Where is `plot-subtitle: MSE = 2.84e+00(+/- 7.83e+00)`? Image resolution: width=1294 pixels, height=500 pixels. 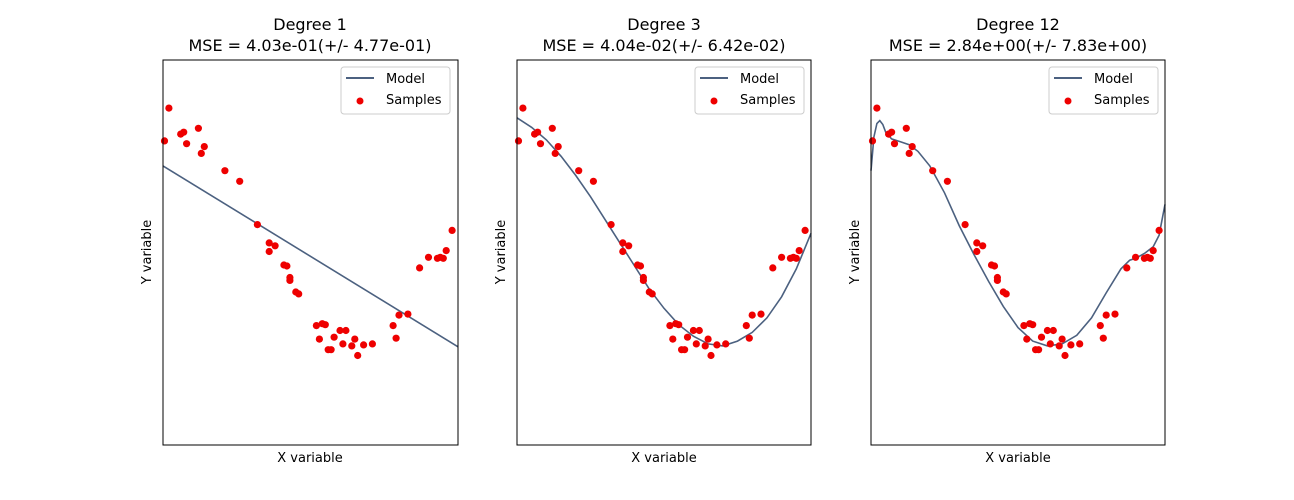 plot-subtitle: MSE = 2.84e+00(+/- 7.83e+00) is located at coordinates (1018, 45).